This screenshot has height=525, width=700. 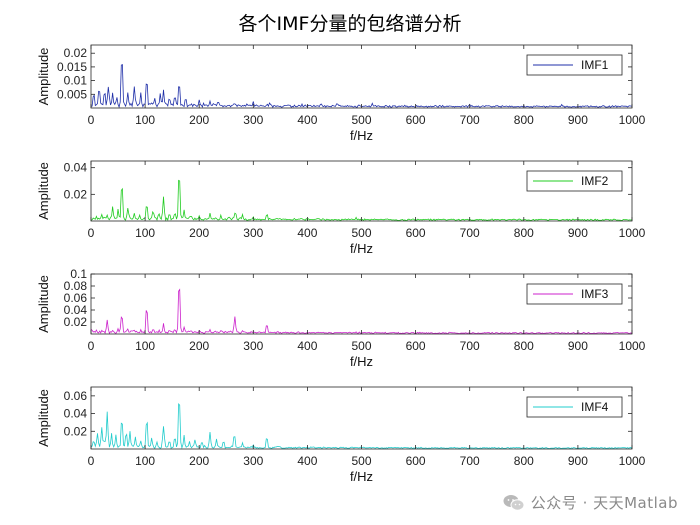 I want to click on legend-imf3: IMF3, so click(x=574, y=294).